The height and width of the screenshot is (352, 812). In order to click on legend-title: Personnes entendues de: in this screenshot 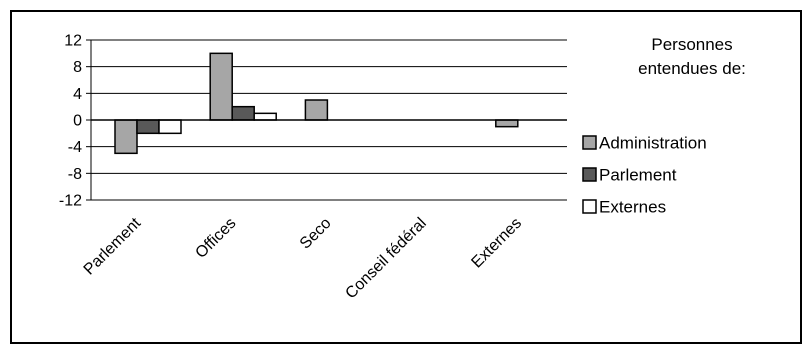, I will do `click(692, 56)`.